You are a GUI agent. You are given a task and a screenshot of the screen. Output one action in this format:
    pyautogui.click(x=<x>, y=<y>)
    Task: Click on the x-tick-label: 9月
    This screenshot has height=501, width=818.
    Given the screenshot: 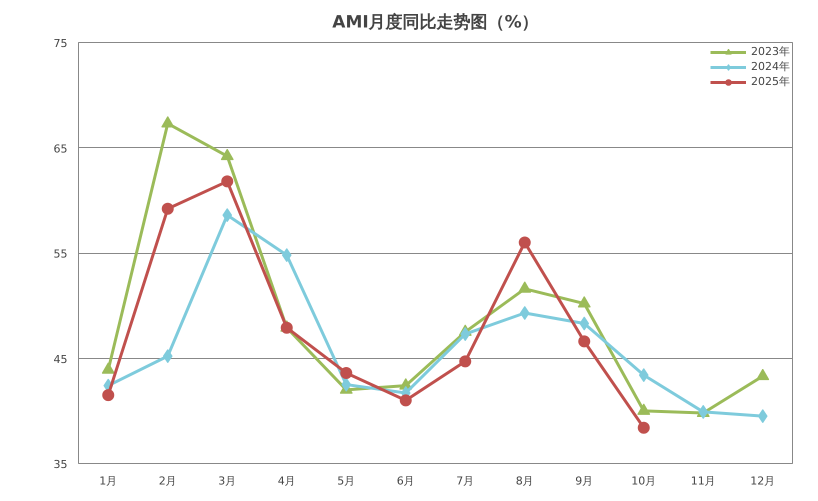 What is the action you would take?
    pyautogui.click(x=584, y=481)
    